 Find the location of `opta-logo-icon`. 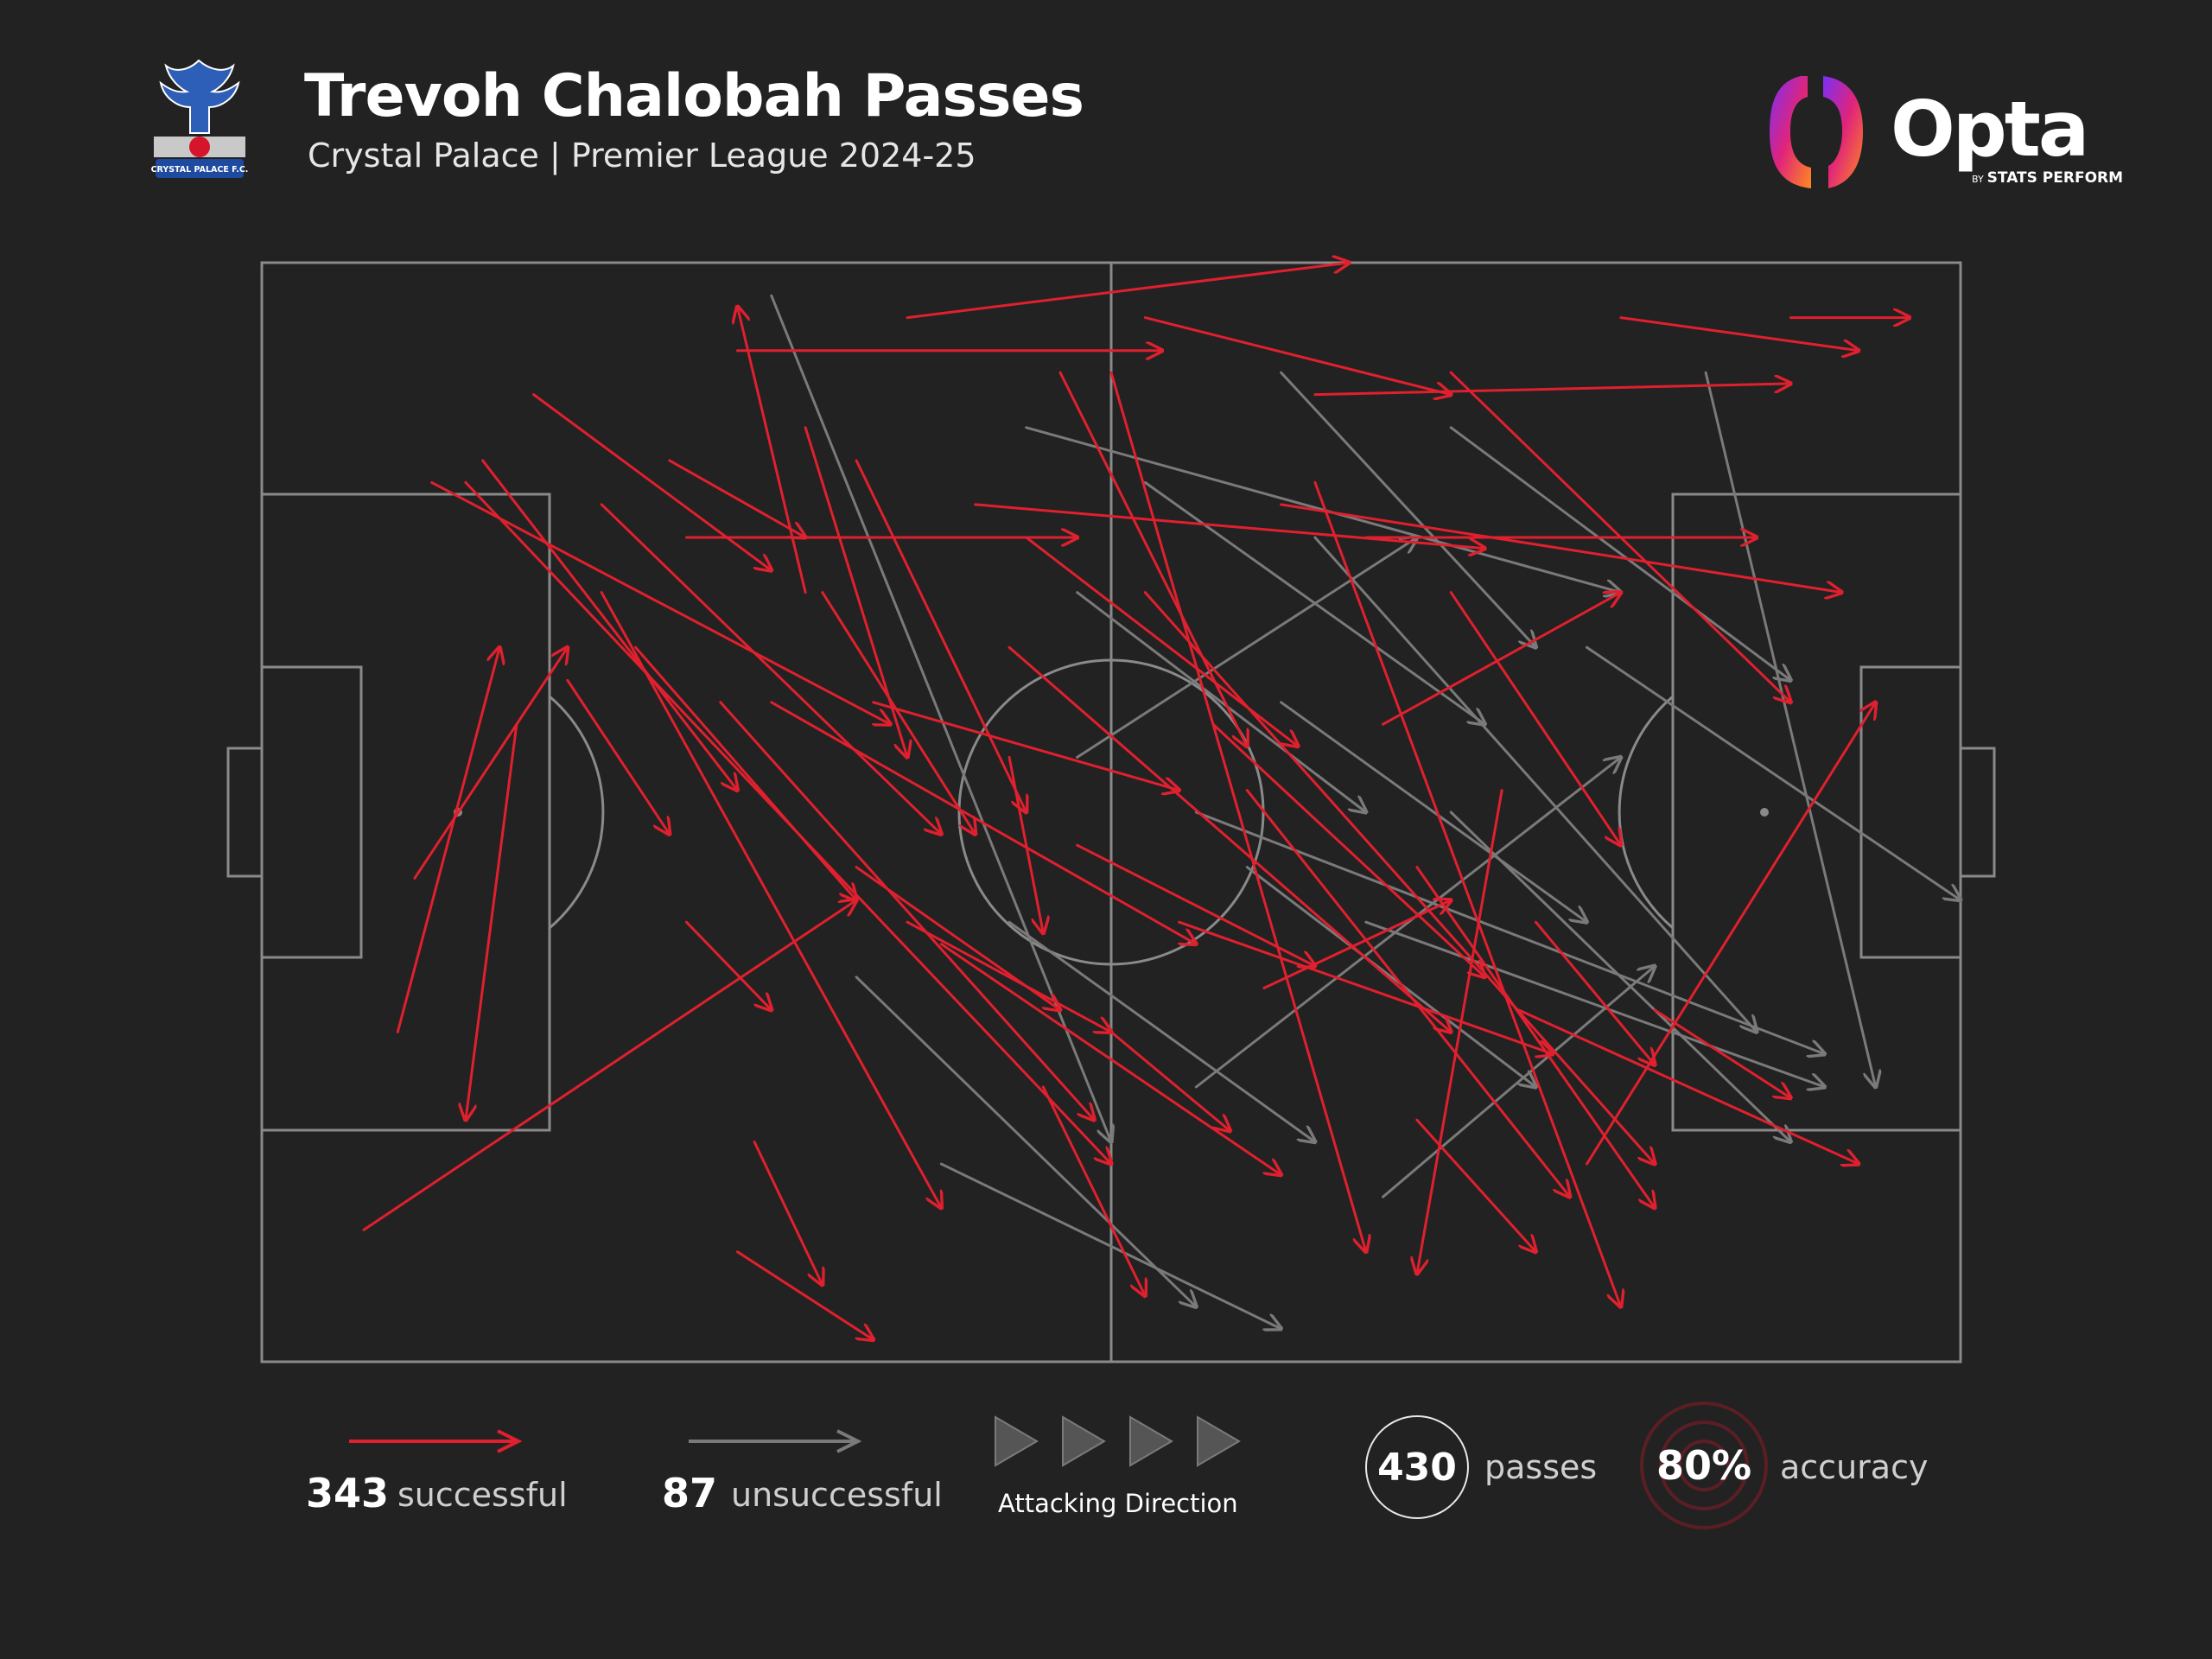

opta-logo-icon is located at coordinates (1816, 132).